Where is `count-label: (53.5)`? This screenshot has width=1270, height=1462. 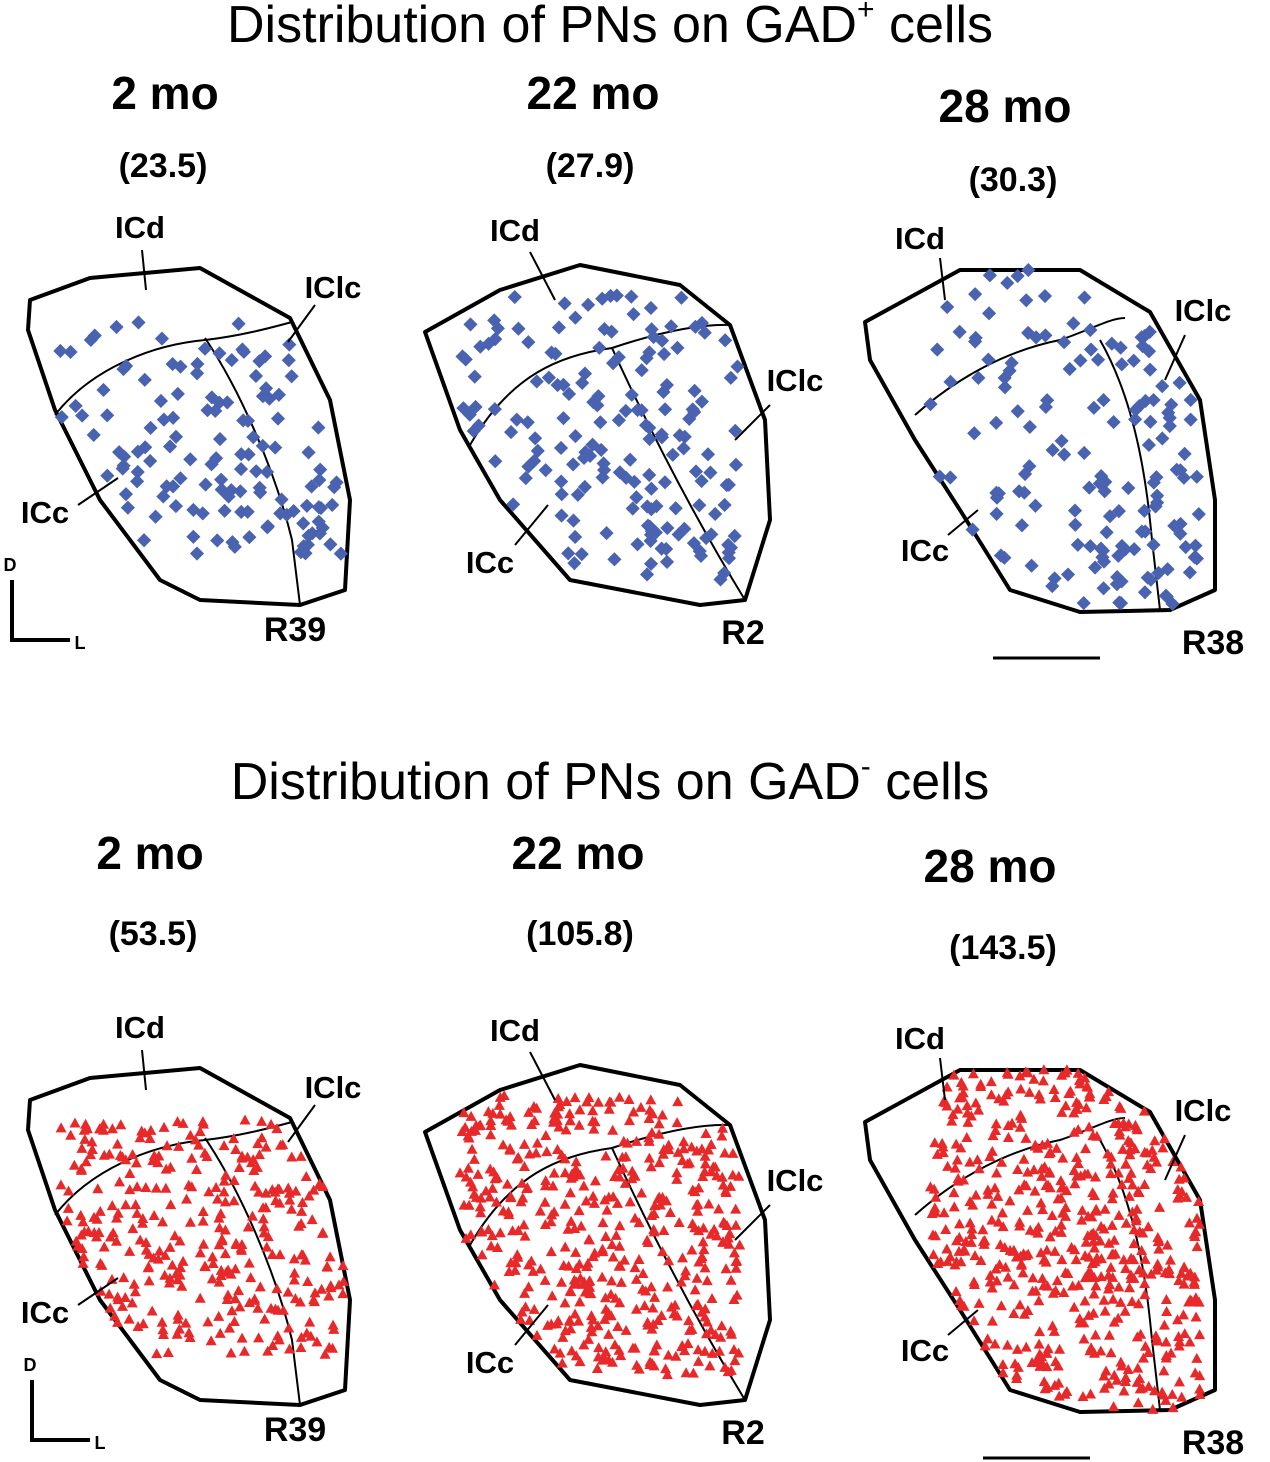 count-label: (53.5) is located at coordinates (153, 934).